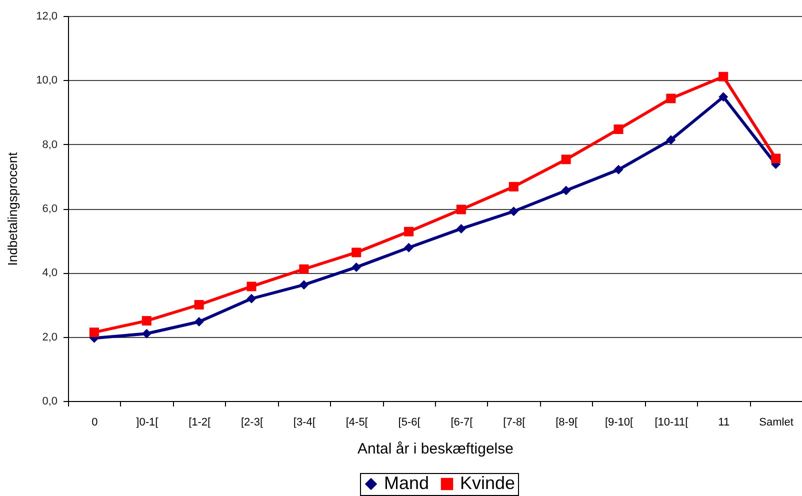 The width and height of the screenshot is (802, 496). What do you see at coordinates (252, 422) in the screenshot?
I see `x-tick-label: [2-3[` at bounding box center [252, 422].